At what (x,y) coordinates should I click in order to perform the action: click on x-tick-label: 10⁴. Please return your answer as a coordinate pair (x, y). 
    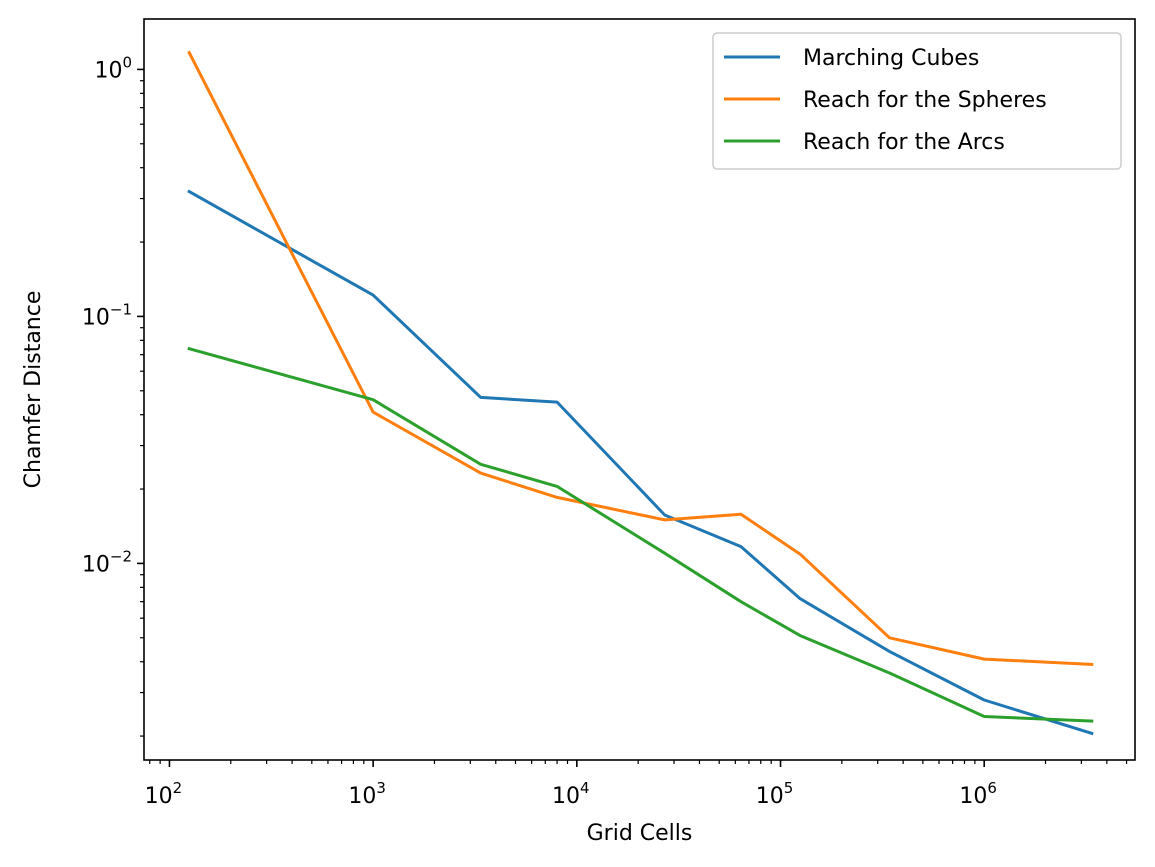
    Looking at the image, I should click on (571, 794).